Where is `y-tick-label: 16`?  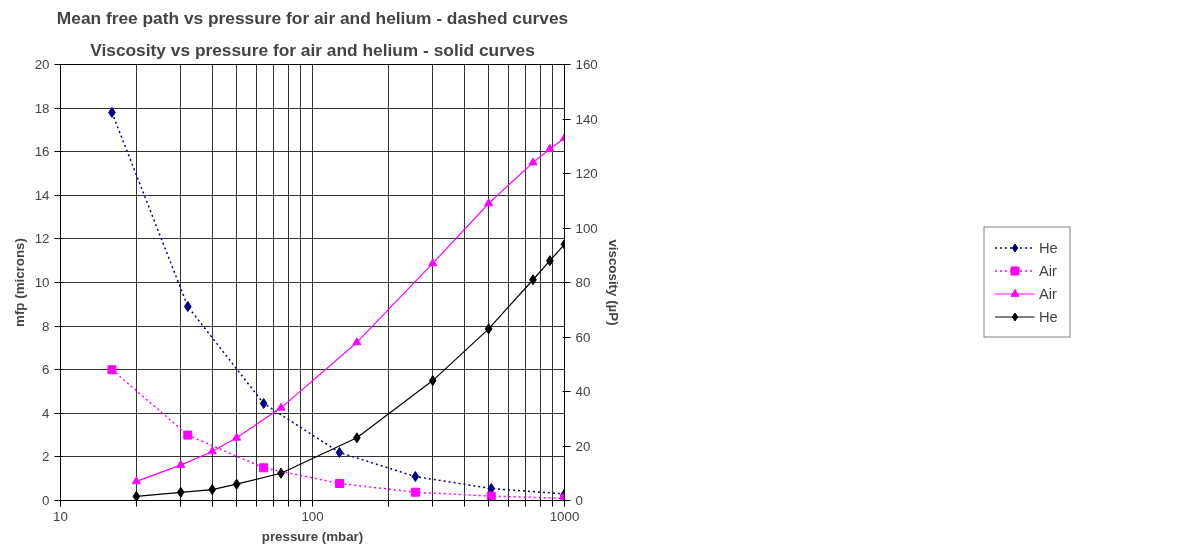
y-tick-label: 16 is located at coordinates (42, 152).